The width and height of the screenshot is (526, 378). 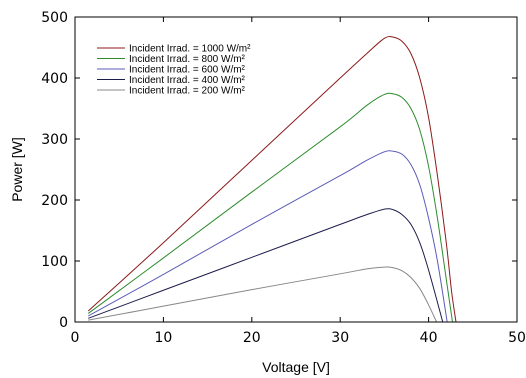 What do you see at coordinates (517, 338) in the screenshot?
I see `x-tick-label: 50` at bounding box center [517, 338].